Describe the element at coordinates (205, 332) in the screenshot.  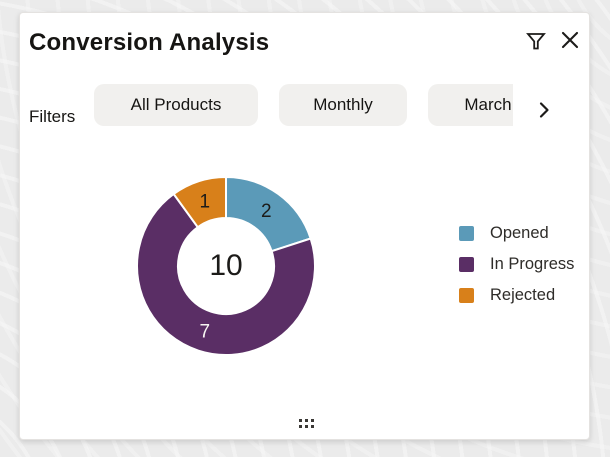
I see `donut-segment-value: 7` at that location.